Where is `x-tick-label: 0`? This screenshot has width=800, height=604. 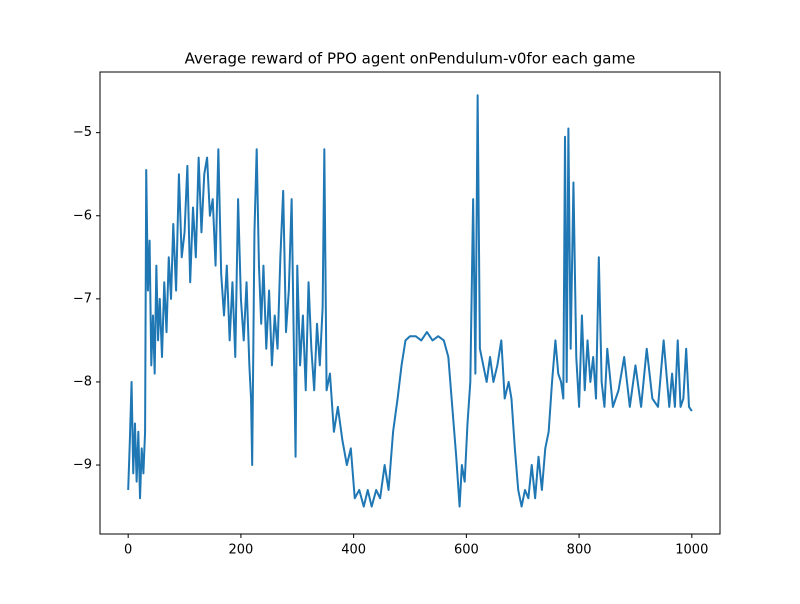
x-tick-label: 0 is located at coordinates (128, 550).